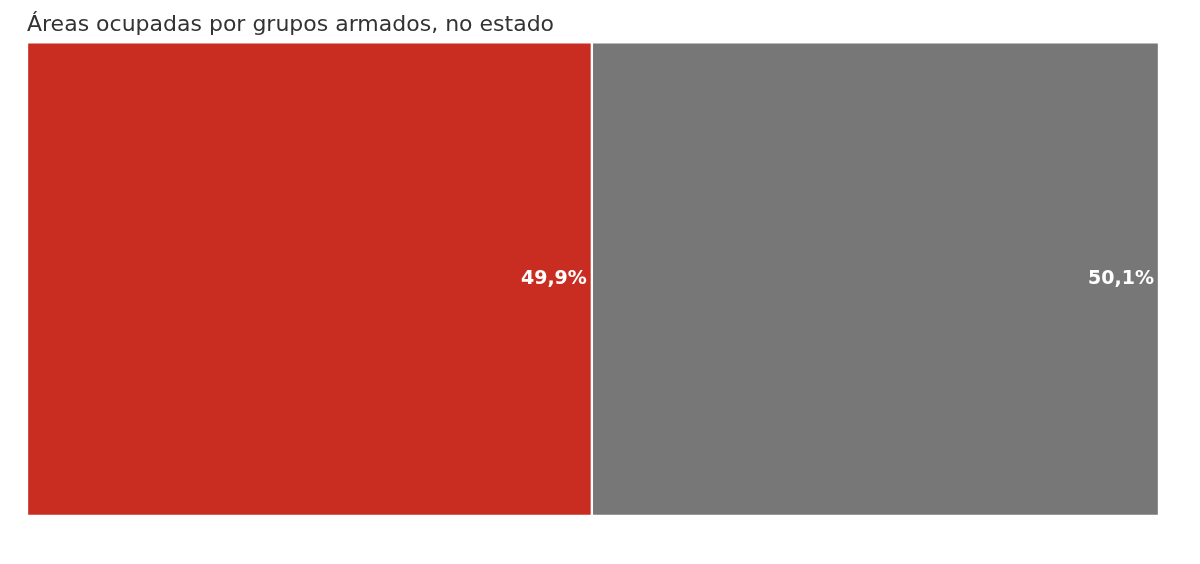  Describe the element at coordinates (1121, 277) in the screenshot. I see `data-label: 50,1%` at that location.